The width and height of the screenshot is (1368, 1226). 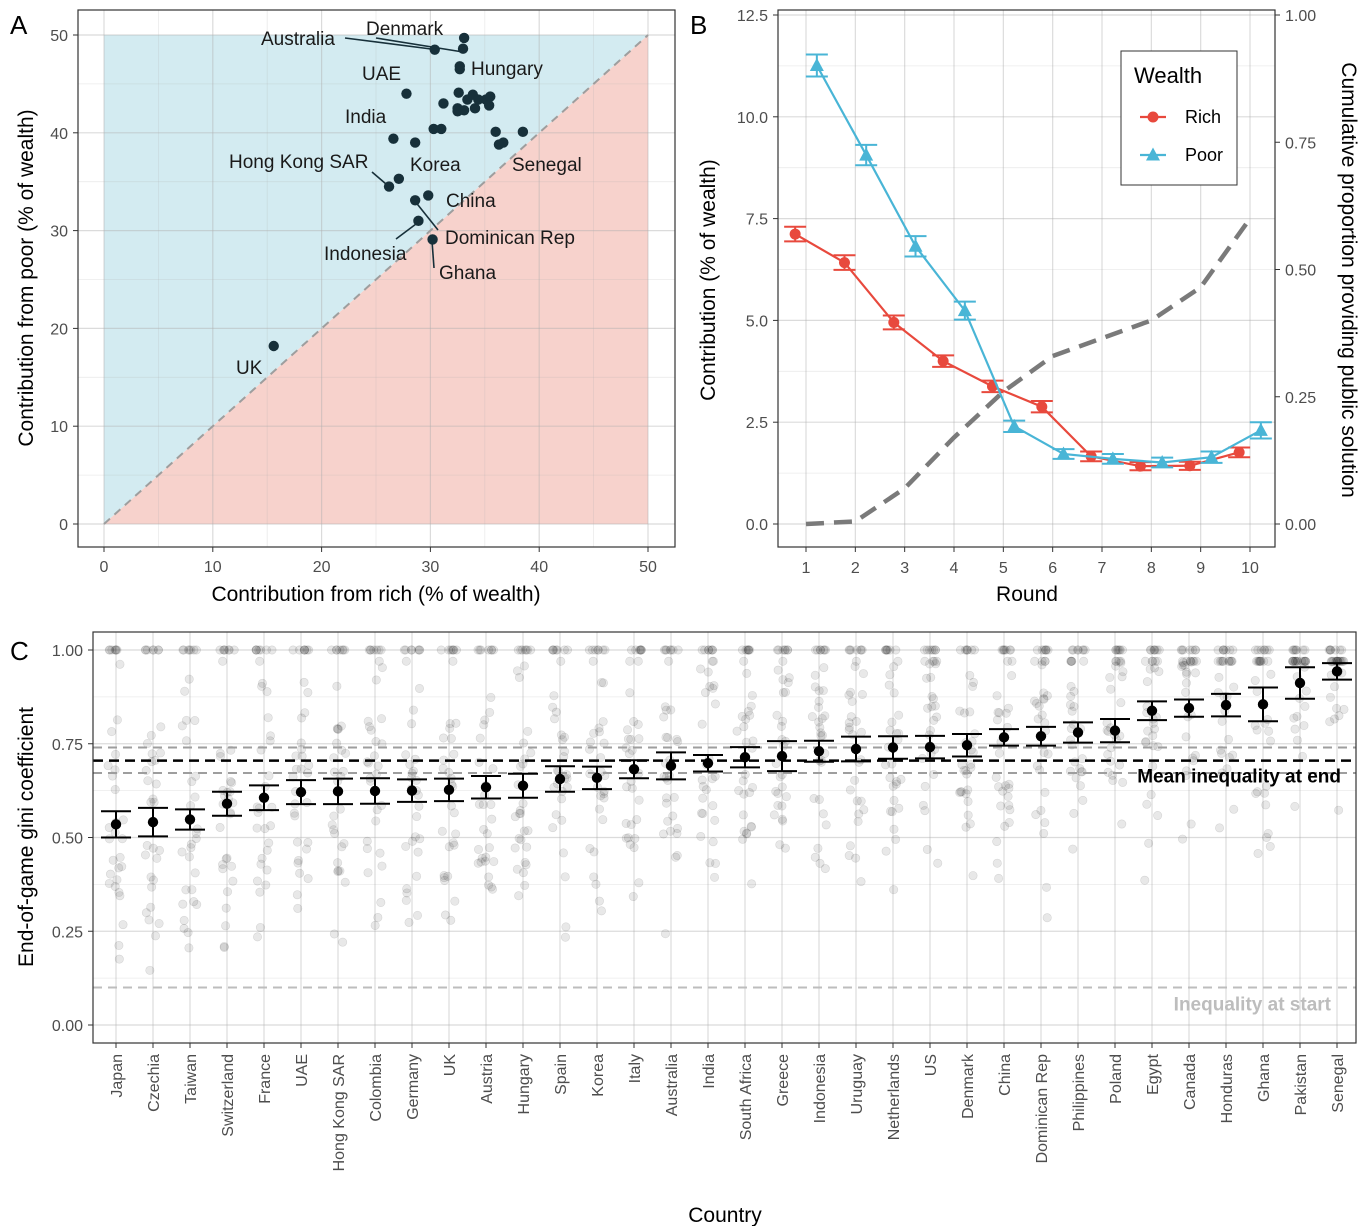 I want to click on point-rich, so click(x=1190, y=466).